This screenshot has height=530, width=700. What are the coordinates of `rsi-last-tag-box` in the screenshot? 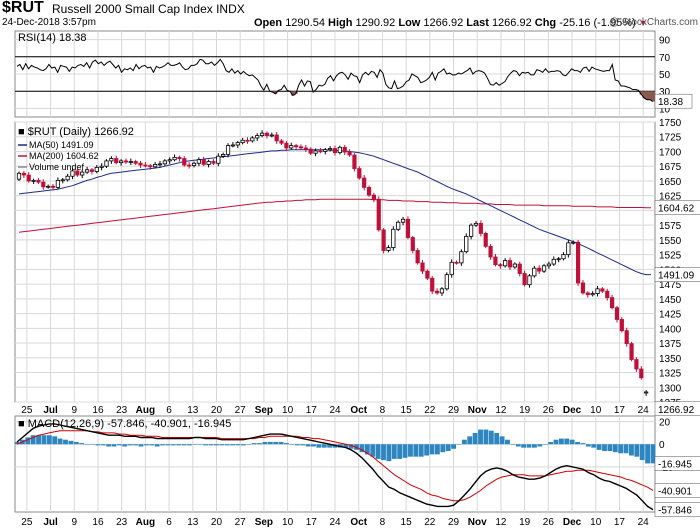 It's located at (673, 101).